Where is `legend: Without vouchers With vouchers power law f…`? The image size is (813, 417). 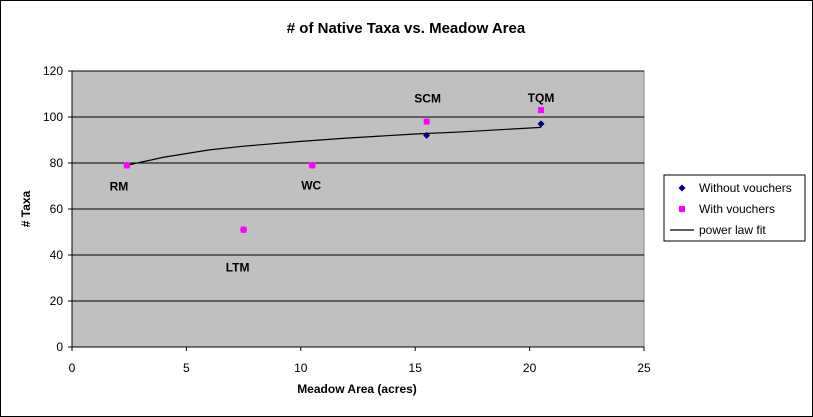
legend: Without vouchers With vouchers power law f… is located at coordinates (734, 208).